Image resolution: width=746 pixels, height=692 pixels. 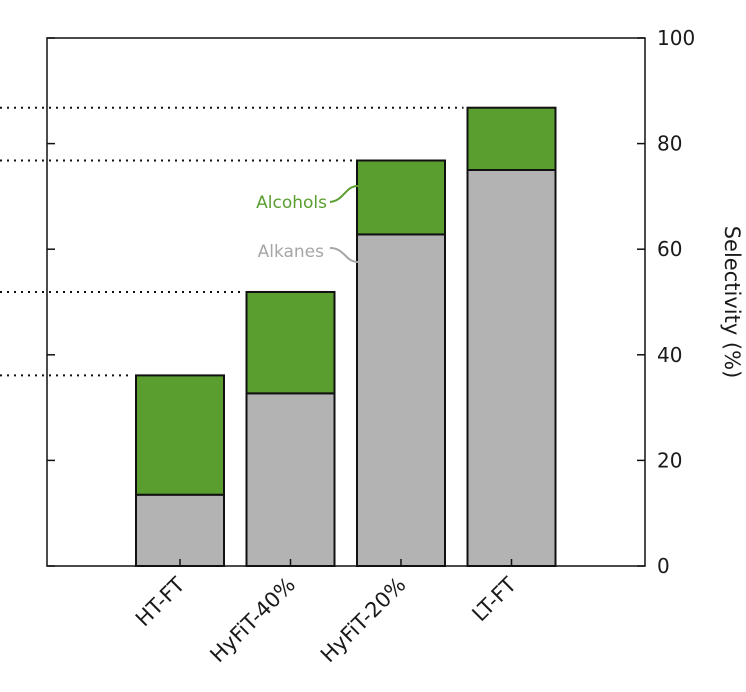 I want to click on annotation-alcohols-leader, so click(x=344, y=194).